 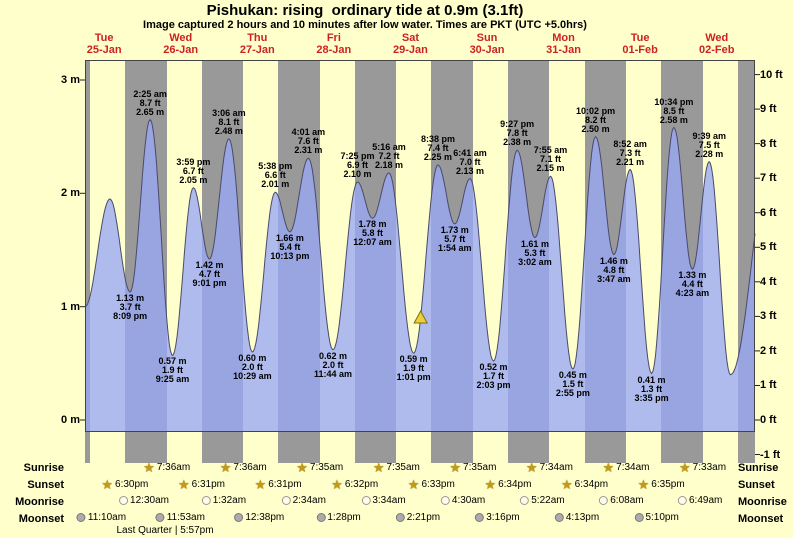 I want to click on moonrise-entry: 6:49am, so click(x=700, y=500).